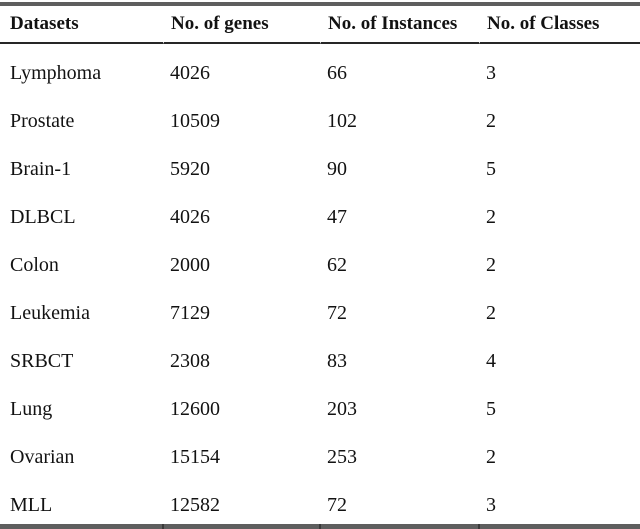 The height and width of the screenshot is (529, 640). What do you see at coordinates (337, 361) in the screenshot?
I see `instances-cell: 83` at bounding box center [337, 361].